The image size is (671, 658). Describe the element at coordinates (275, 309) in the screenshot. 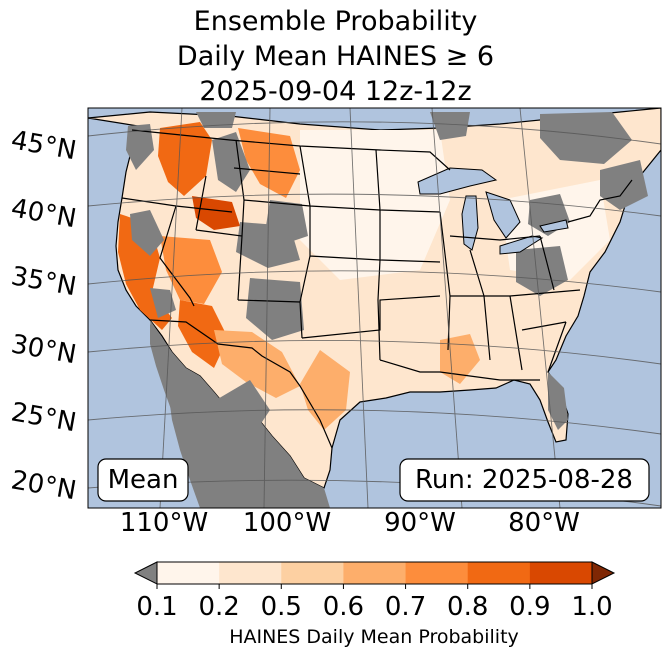

I see `no-data-new-mexico` at that location.